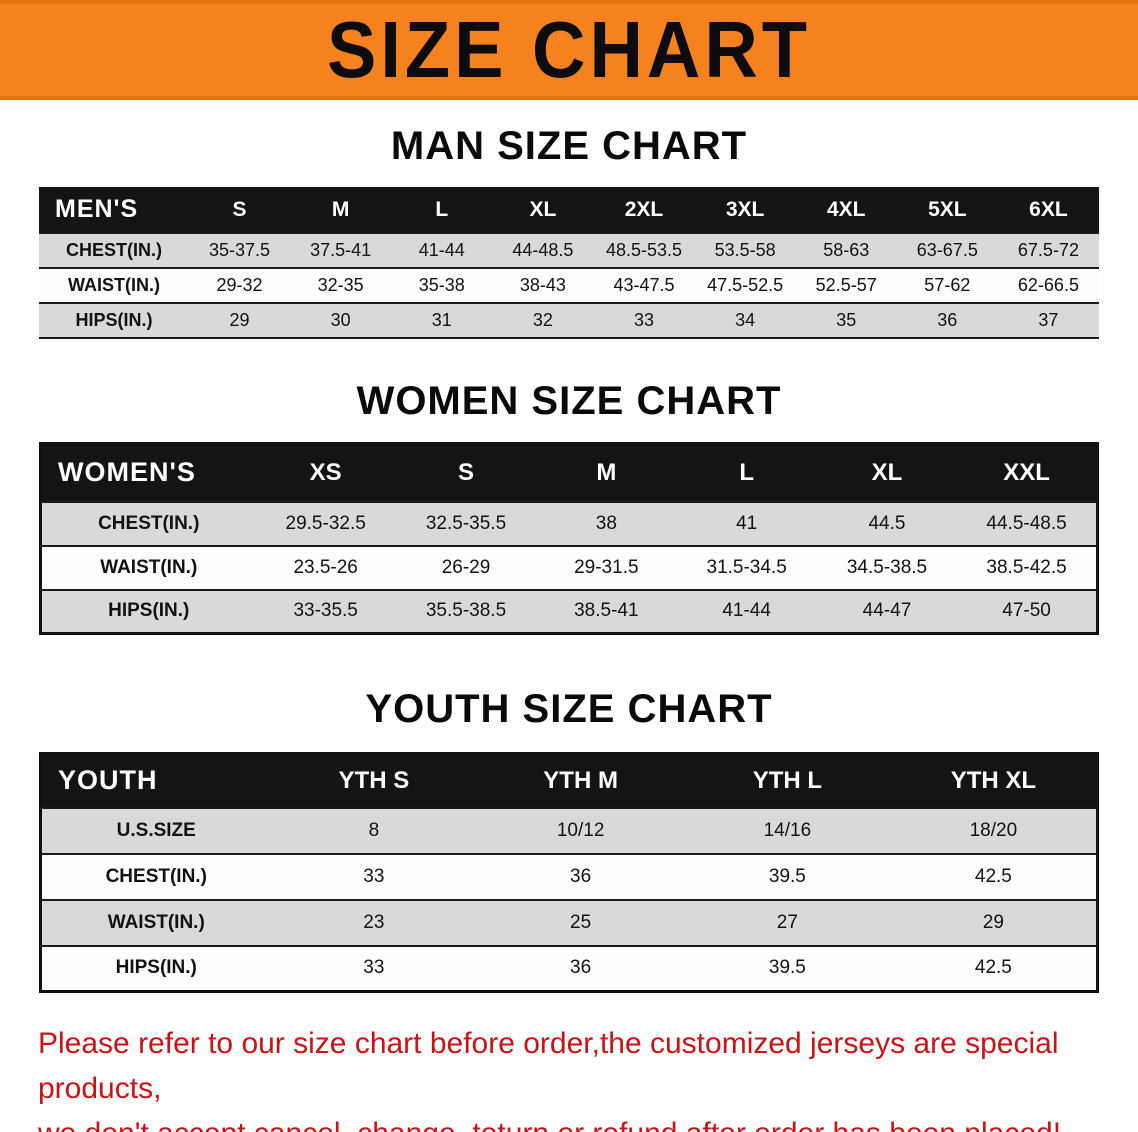  I want to click on row-label: U.S.SIZE, so click(155, 830).